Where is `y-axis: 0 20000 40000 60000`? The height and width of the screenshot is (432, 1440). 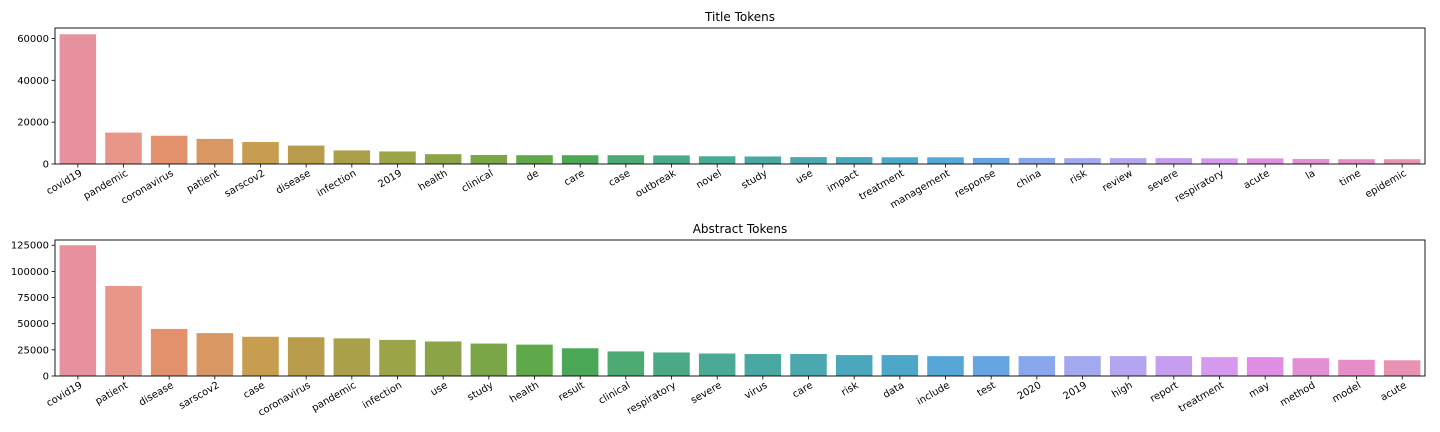
y-axis: 0 20000 40000 60000 is located at coordinates (36, 102).